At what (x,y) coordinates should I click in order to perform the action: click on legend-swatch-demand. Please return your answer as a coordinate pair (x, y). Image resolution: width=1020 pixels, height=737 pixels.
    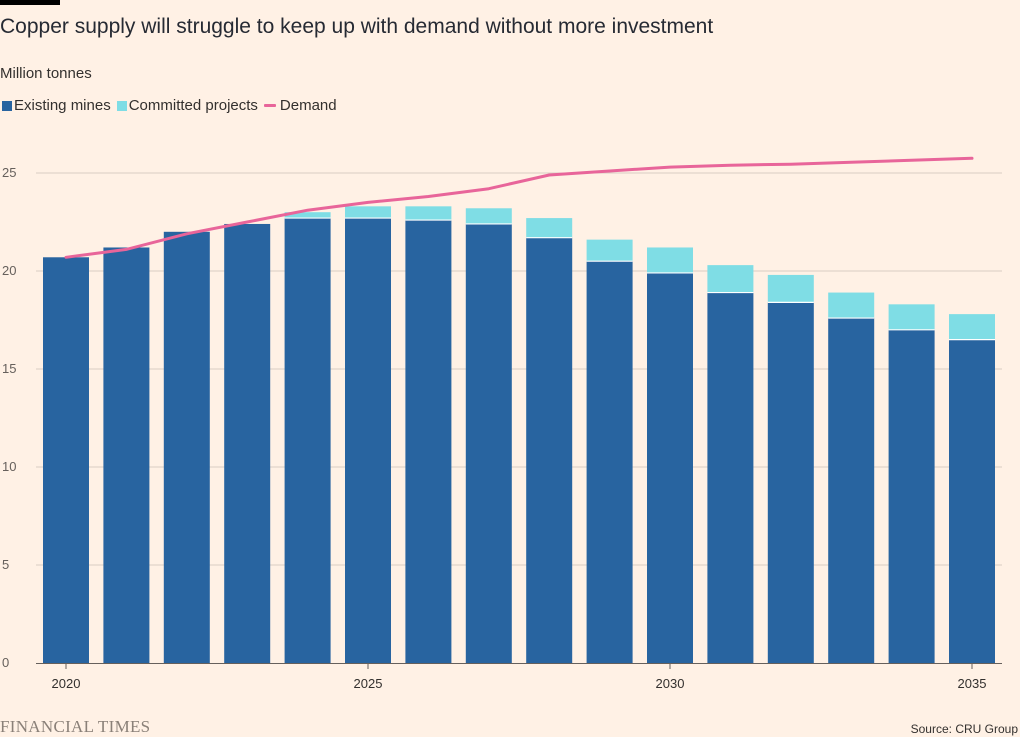
    Looking at the image, I should click on (269, 105).